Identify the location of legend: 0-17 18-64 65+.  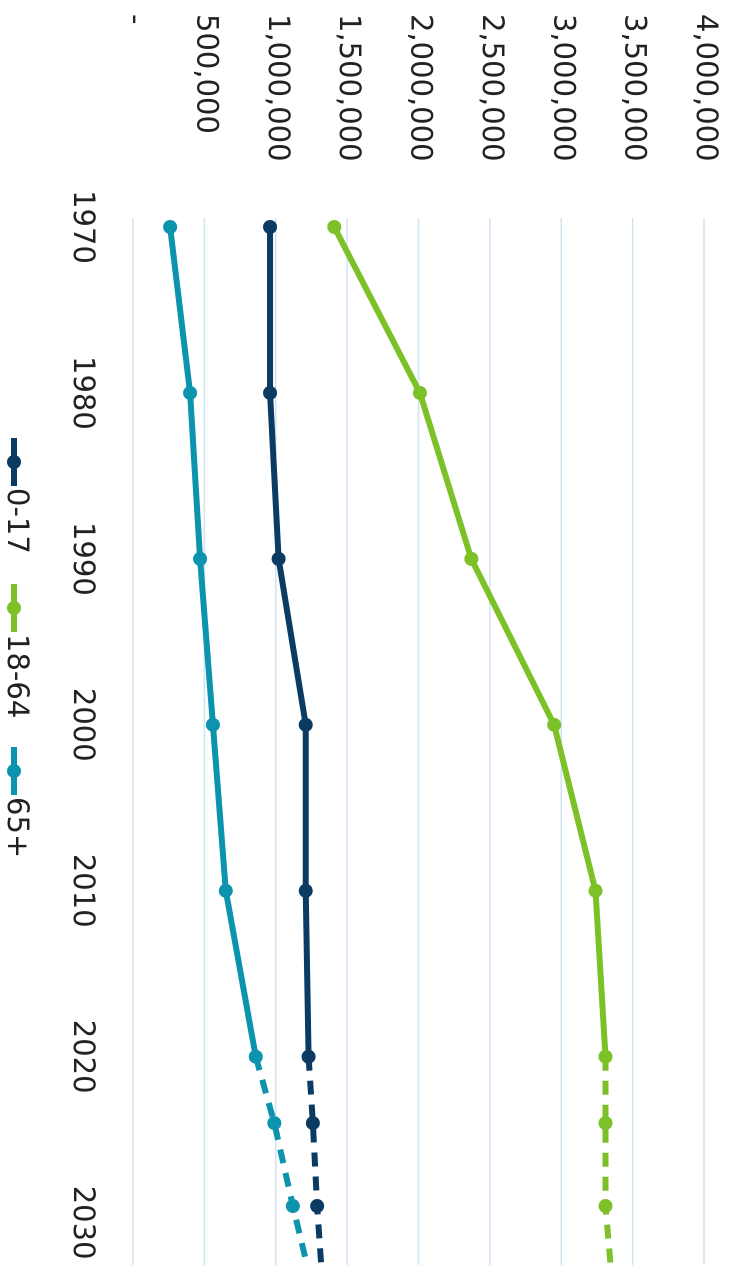
(18, 648).